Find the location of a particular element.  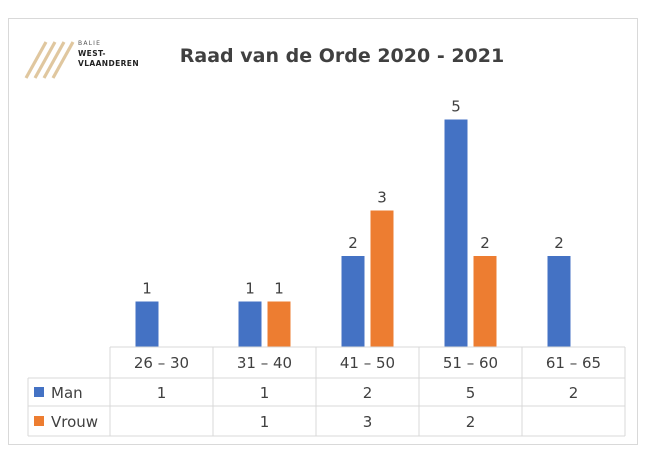

table-cell: 5 is located at coordinates (471, 393).